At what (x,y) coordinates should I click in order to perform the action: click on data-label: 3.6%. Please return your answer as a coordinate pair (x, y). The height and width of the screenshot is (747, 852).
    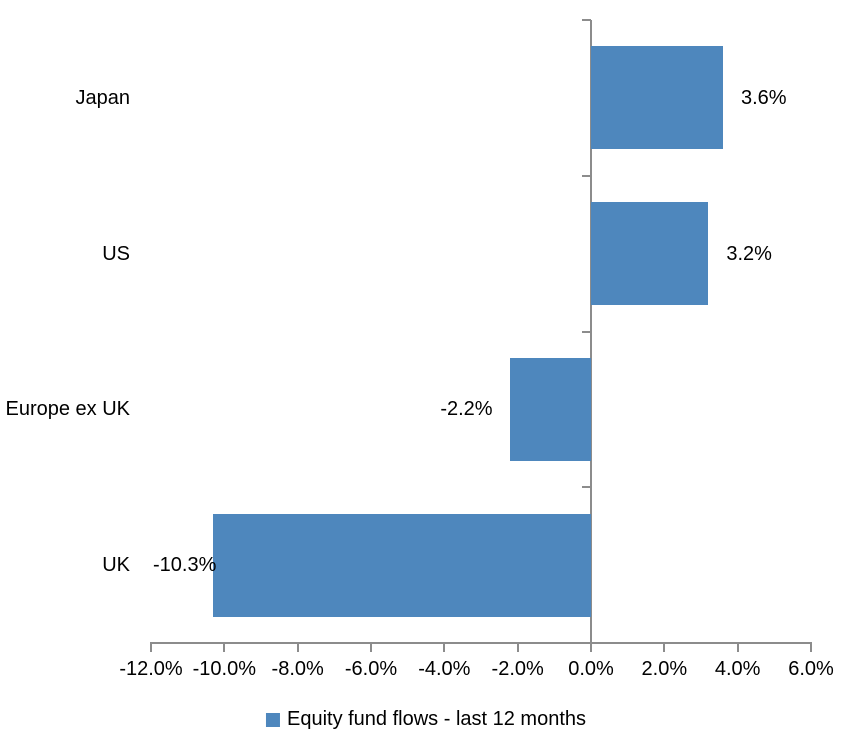
    Looking at the image, I should click on (764, 97).